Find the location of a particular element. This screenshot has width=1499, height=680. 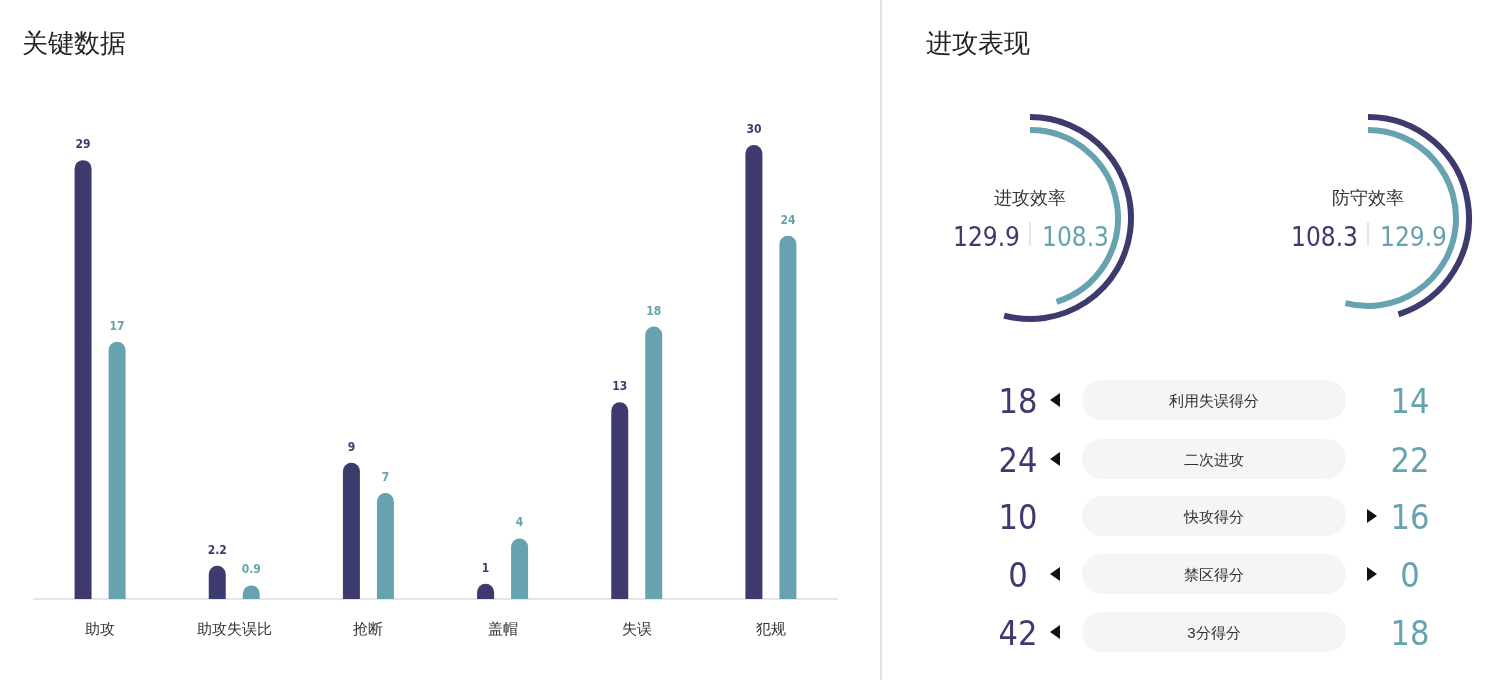

data-label: 17 is located at coordinates (117, 325).